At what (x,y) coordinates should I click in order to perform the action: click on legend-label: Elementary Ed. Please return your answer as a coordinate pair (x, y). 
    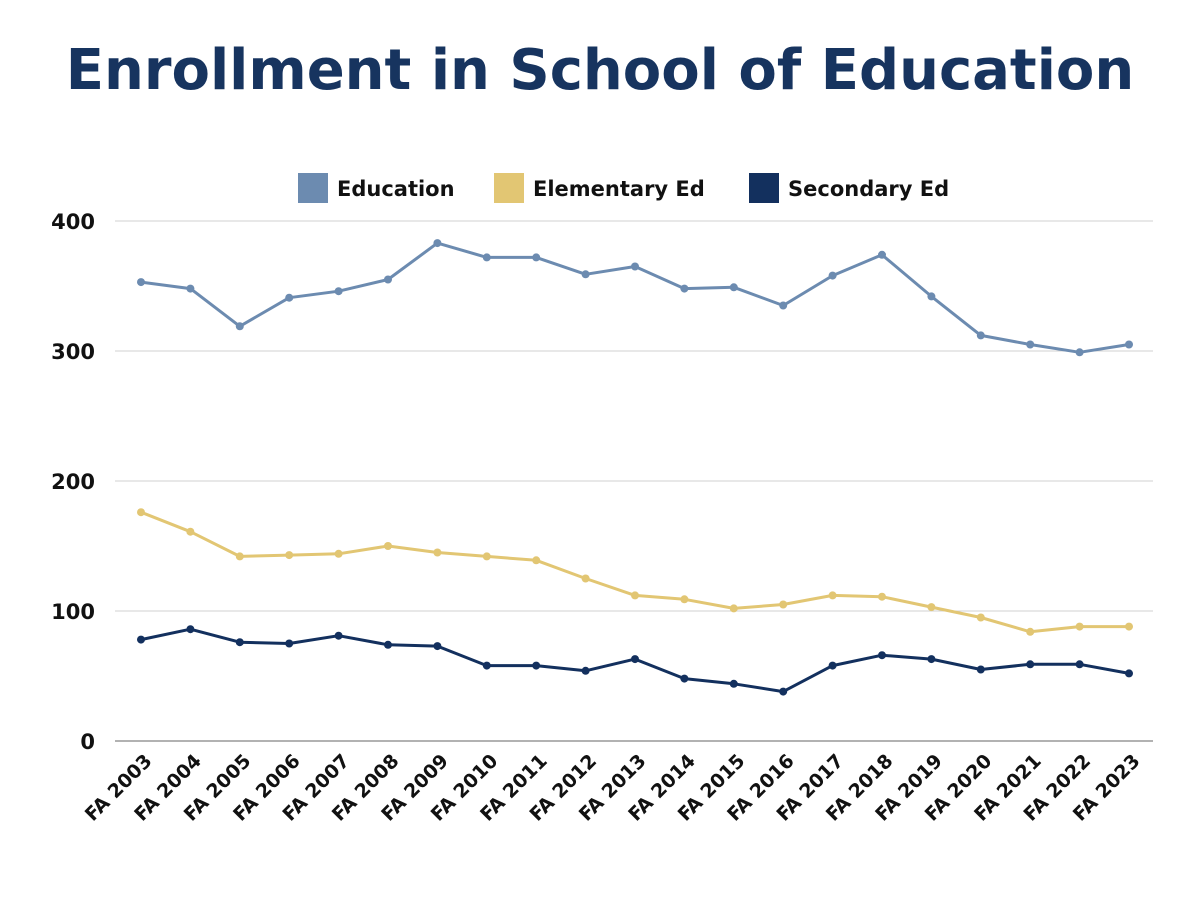
    Looking at the image, I should click on (619, 189).